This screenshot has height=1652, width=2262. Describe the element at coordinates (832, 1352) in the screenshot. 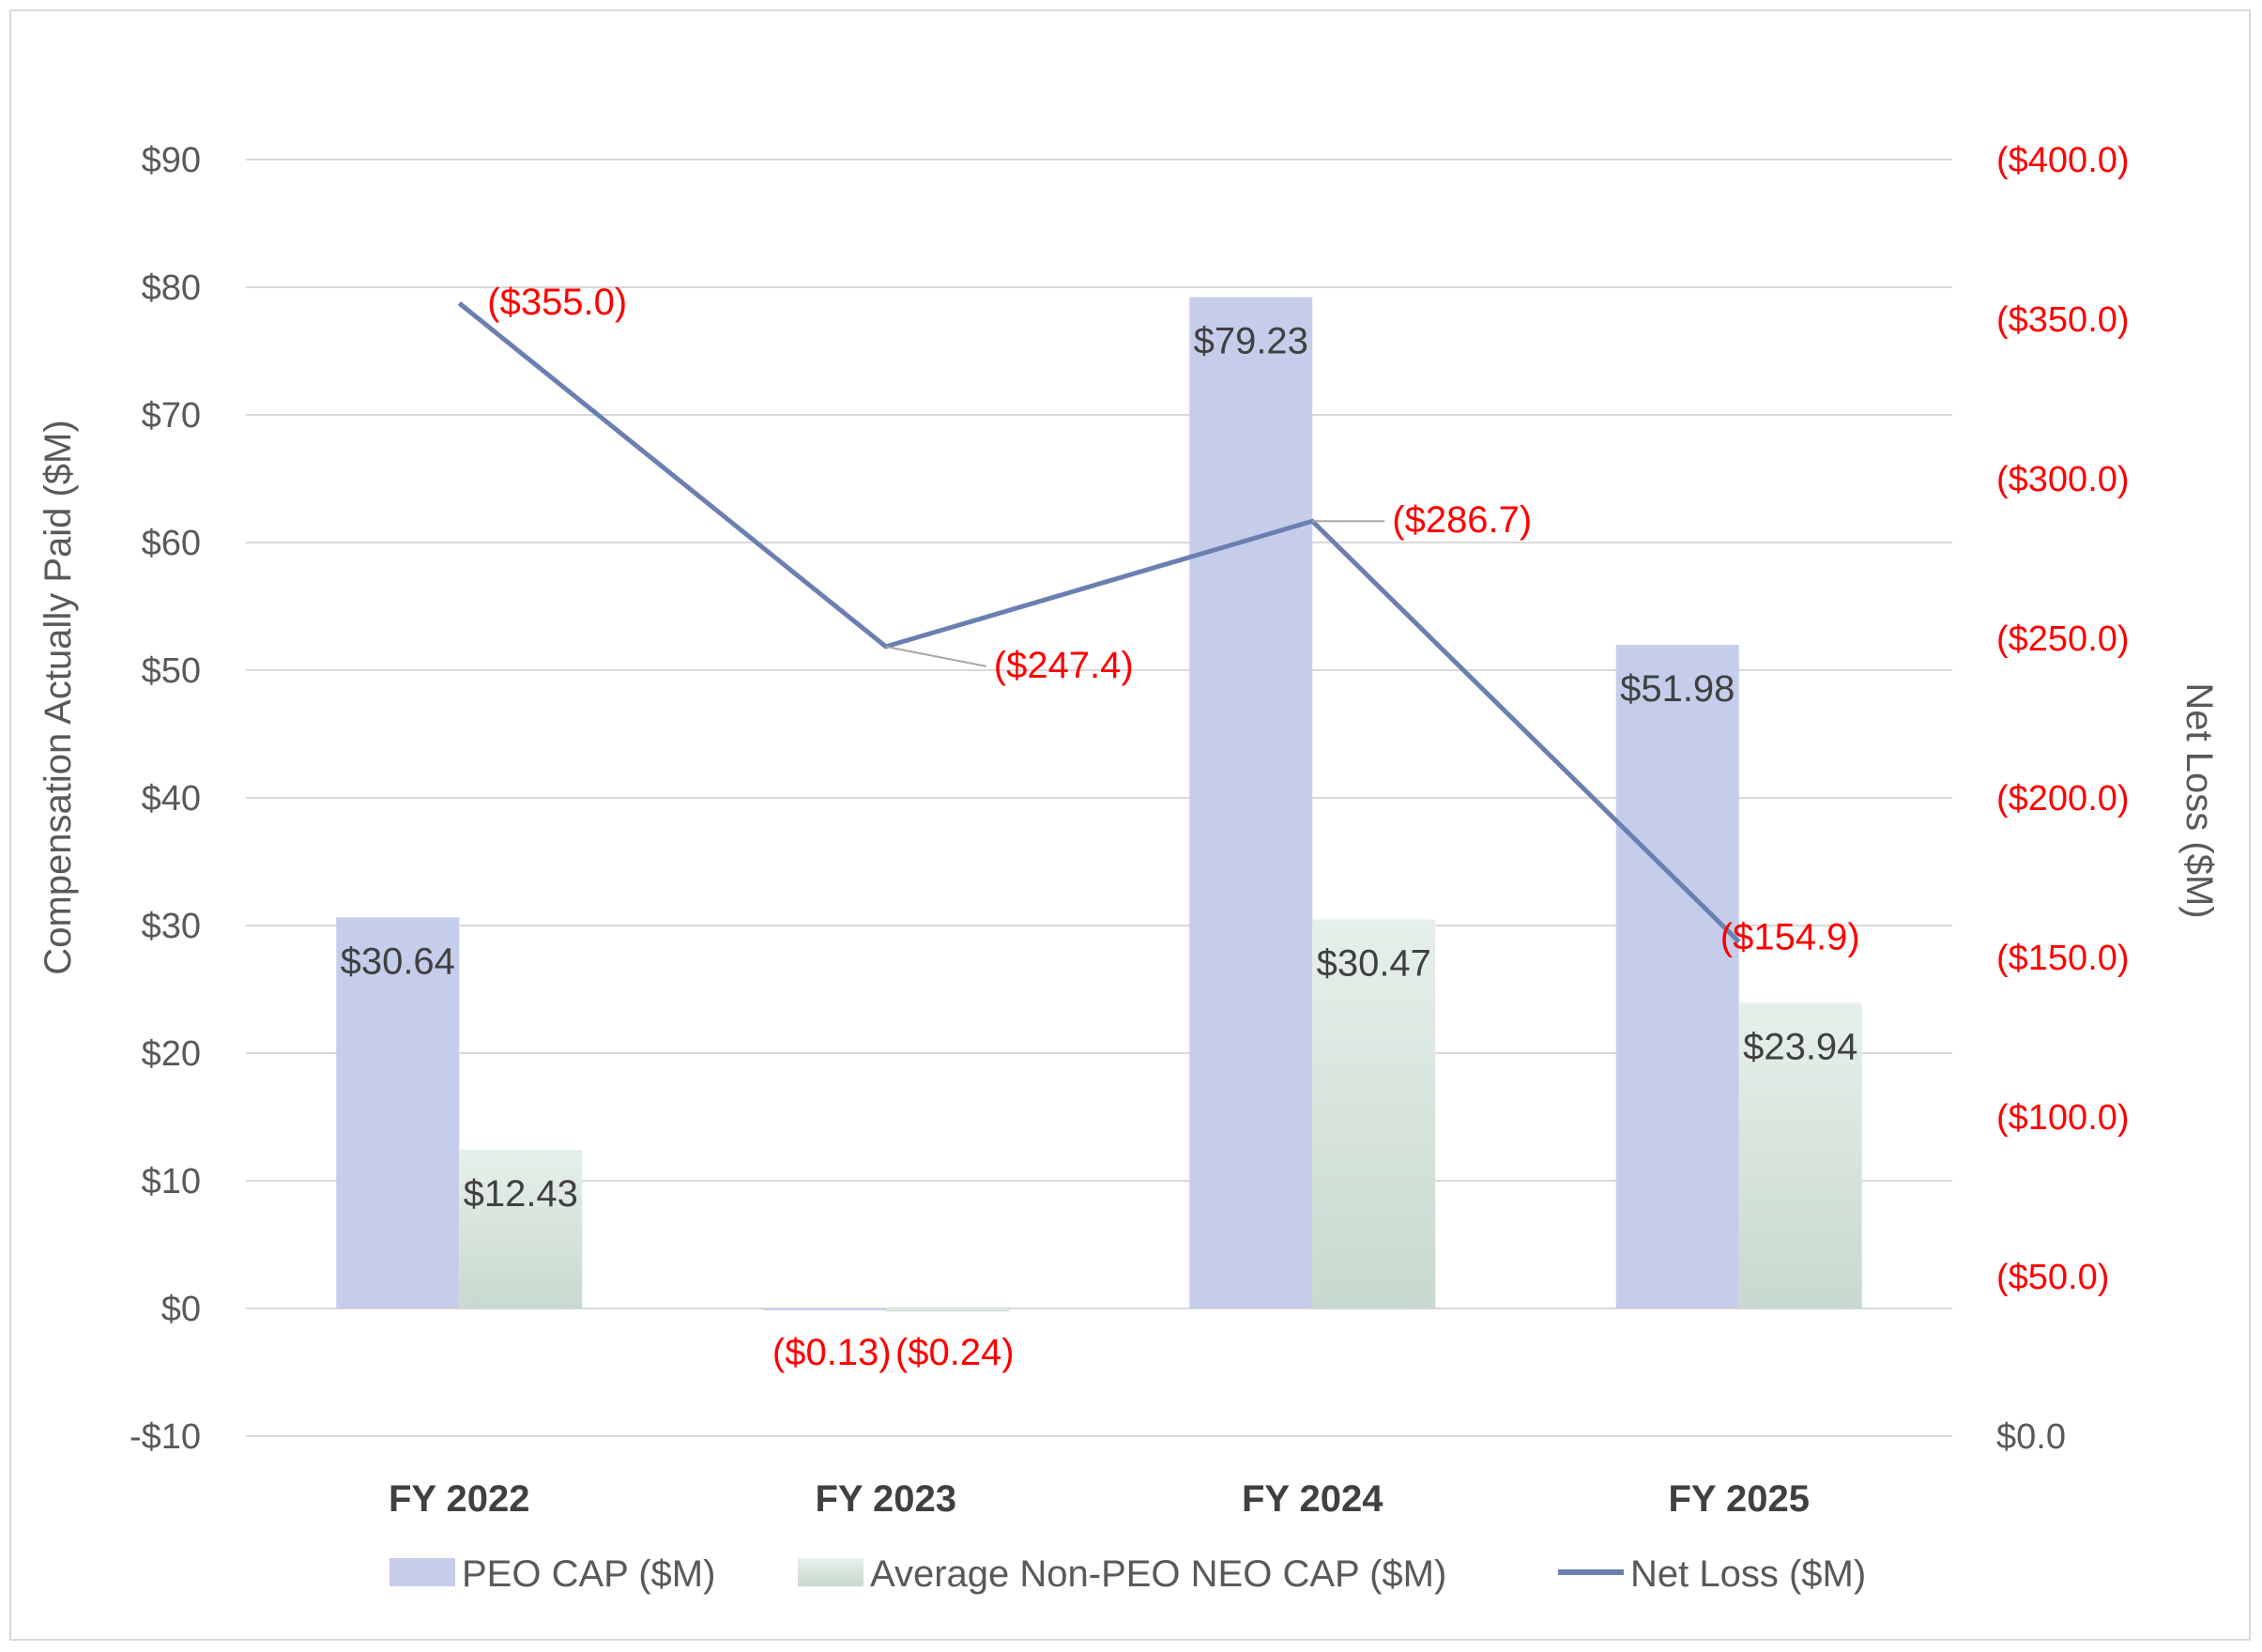

I see `peo-cap-value-label: ($0.13)` at that location.